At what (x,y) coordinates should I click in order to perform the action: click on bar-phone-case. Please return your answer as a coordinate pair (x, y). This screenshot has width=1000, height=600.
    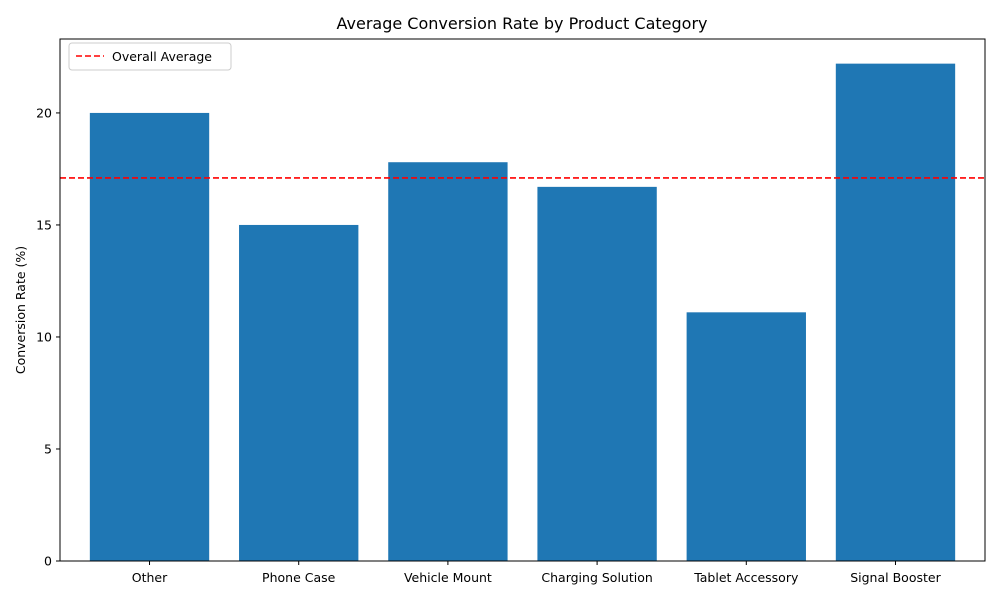
    Looking at the image, I should click on (299, 393).